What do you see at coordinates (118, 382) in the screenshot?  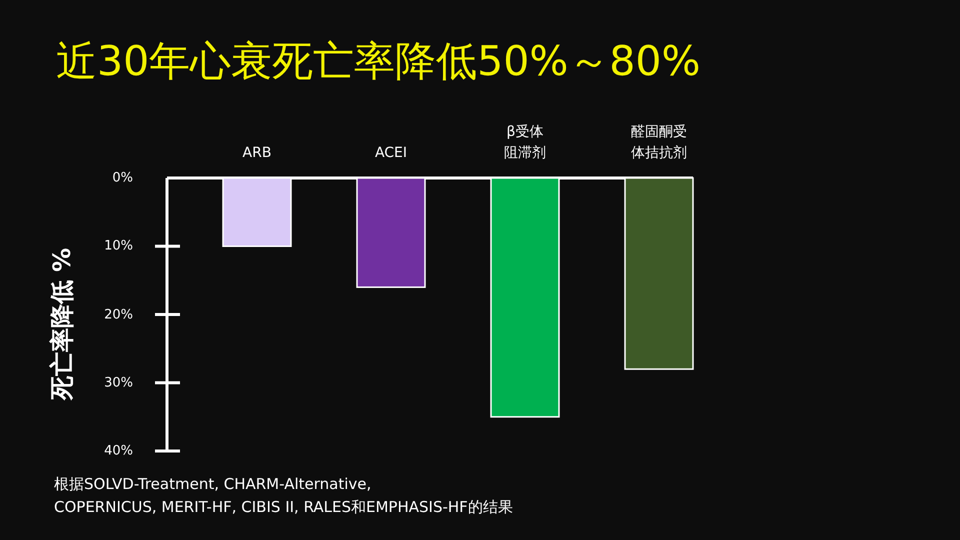 I see `y-tick-label: 30%` at bounding box center [118, 382].